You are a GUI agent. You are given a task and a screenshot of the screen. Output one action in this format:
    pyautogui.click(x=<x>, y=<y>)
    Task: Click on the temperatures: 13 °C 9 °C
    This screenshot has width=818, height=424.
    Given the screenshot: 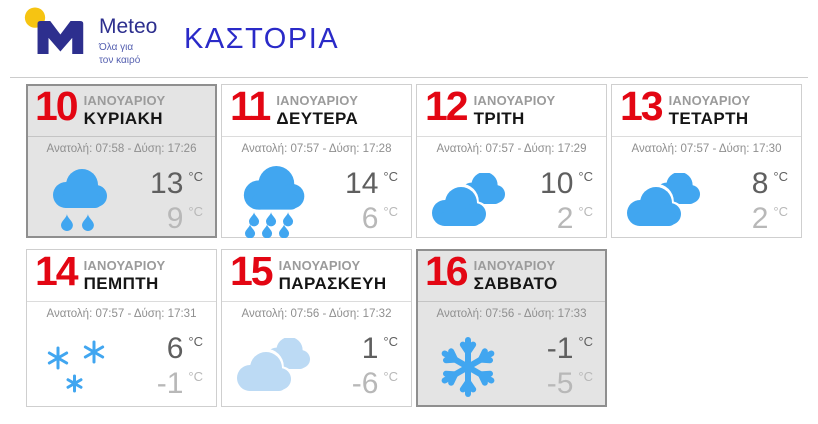 What is the action you would take?
    pyautogui.click(x=164, y=201)
    